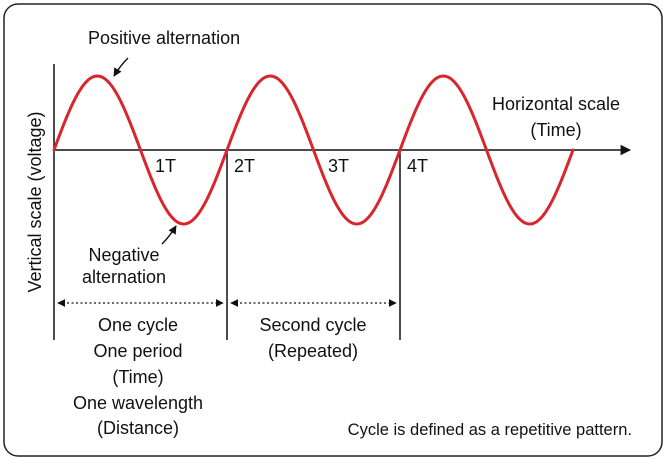 This screenshot has height=460, width=666. Describe the element at coordinates (338, 166) in the screenshot. I see `tick-label-3t: 3T` at that location.